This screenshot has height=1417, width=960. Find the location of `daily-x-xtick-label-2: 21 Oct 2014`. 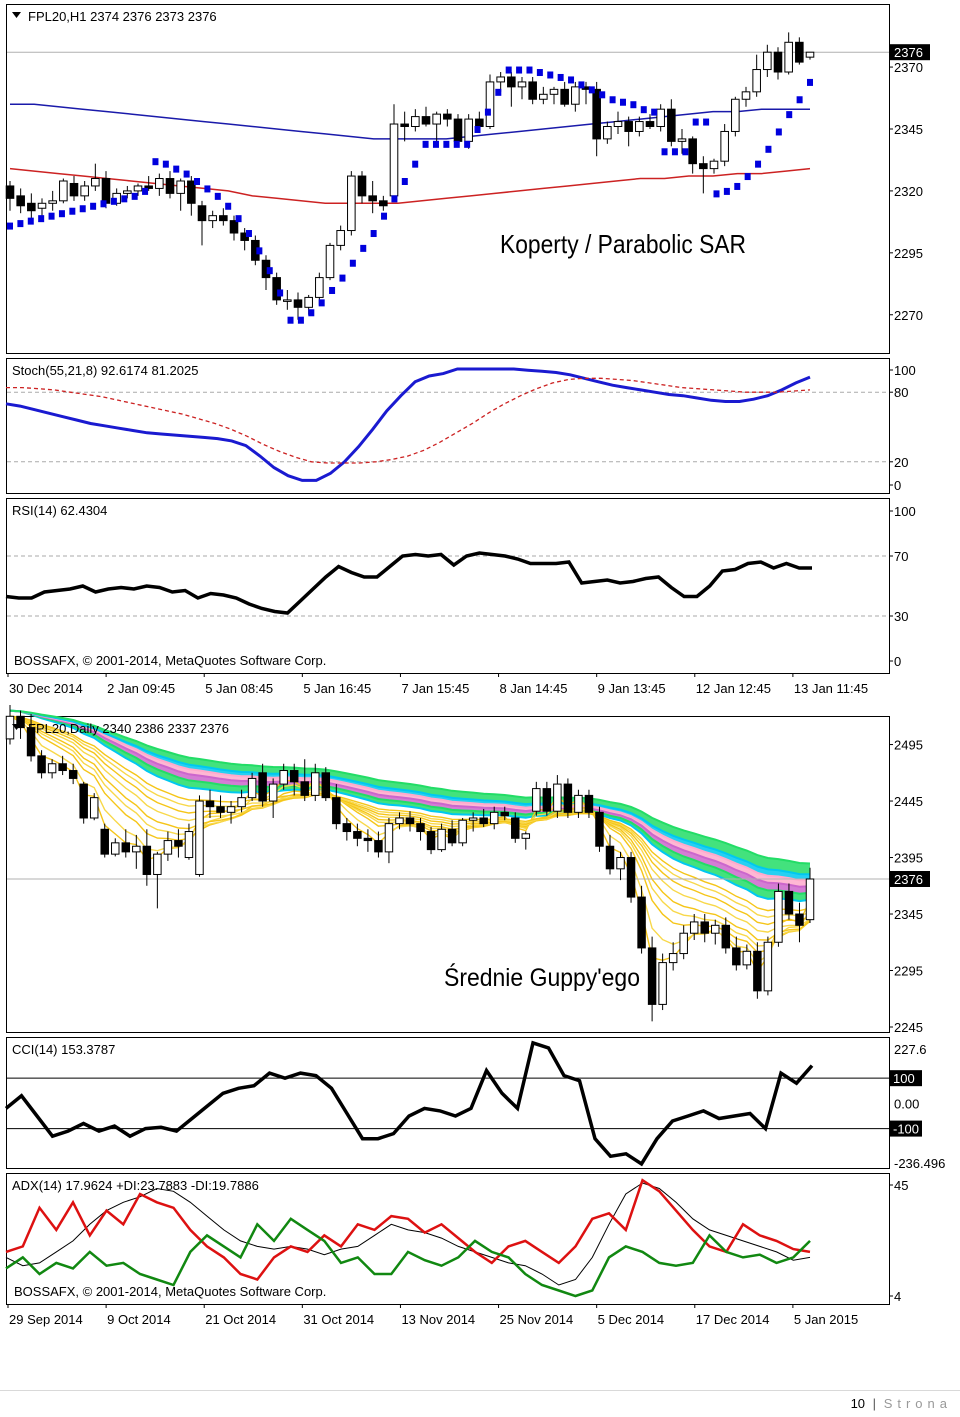

daily-x-xtick-label-2: 21 Oct 2014 is located at coordinates (240, 1319).